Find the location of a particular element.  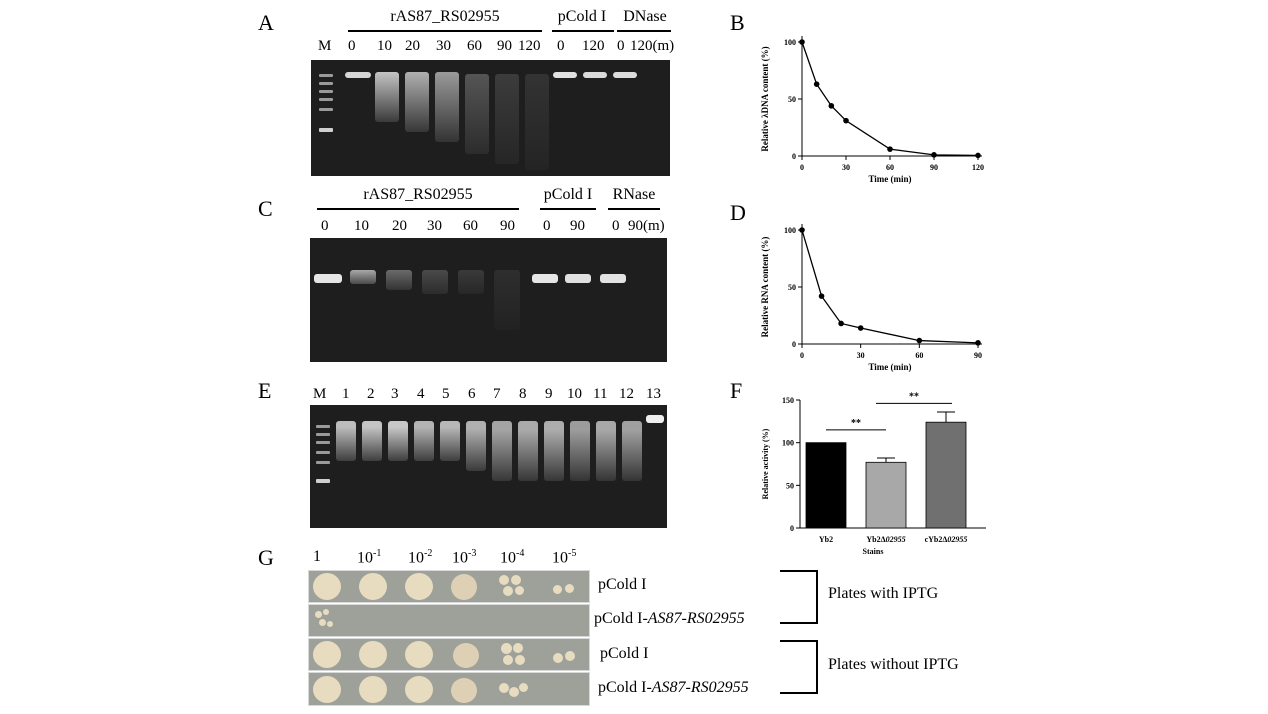

group-header-pcold: pCold I is located at coordinates (568, 194).